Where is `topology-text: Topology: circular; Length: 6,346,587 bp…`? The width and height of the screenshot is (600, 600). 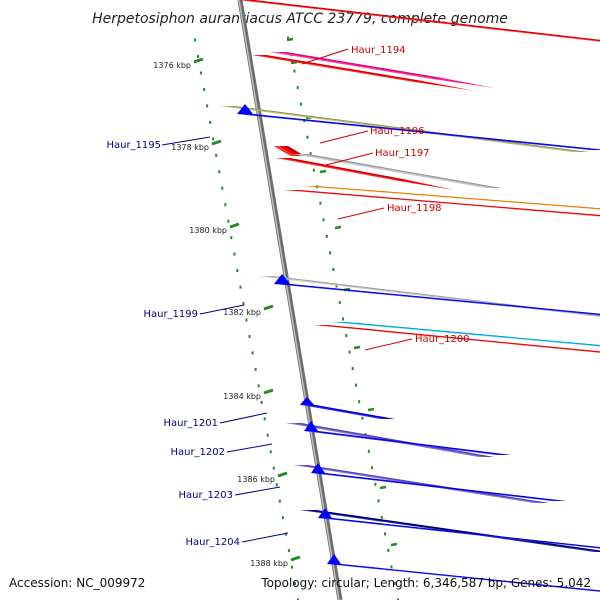
topology-text: Topology: circular; Length: 6,346,587 bp… is located at coordinates (426, 583).